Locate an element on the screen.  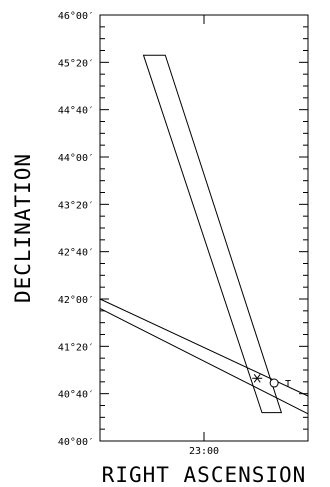
asterisk-marker is located at coordinates (257, 378).